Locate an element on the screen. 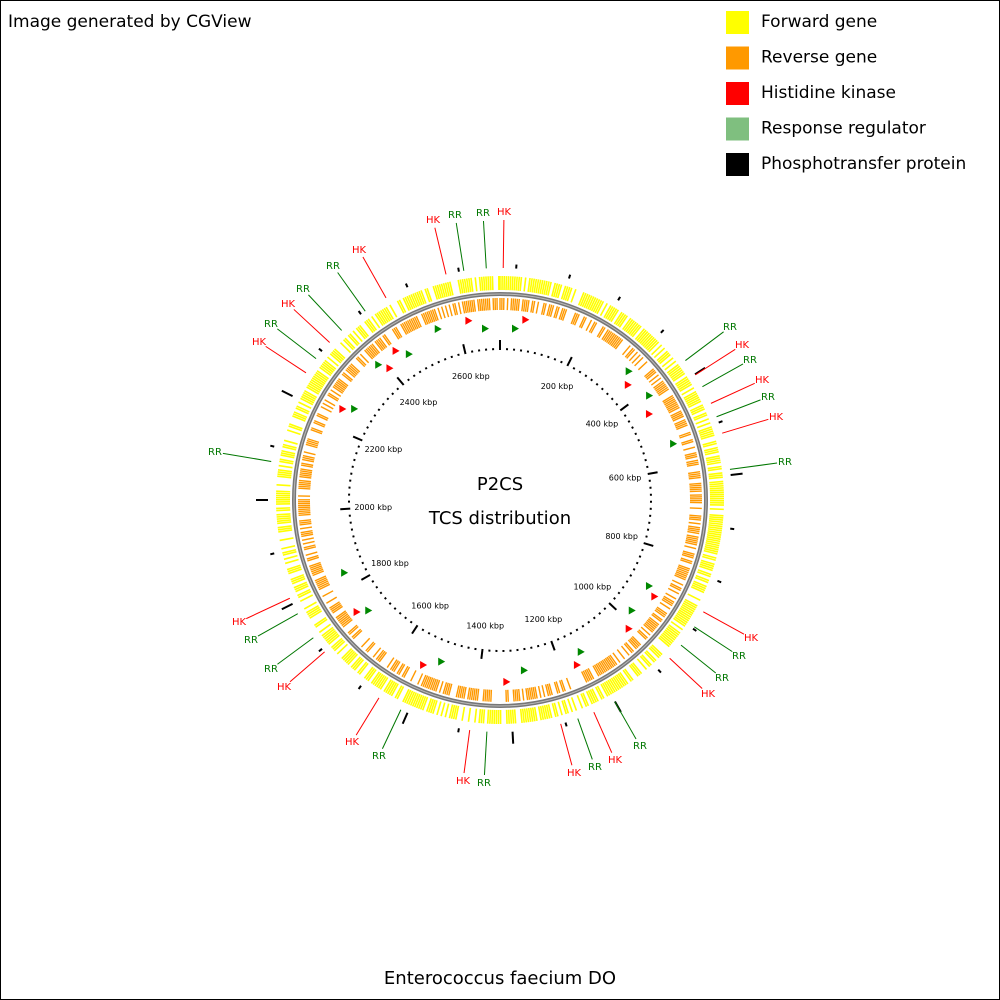 The width and height of the screenshot is (1000, 1000). scale-label: 200 kbp is located at coordinates (557, 386).